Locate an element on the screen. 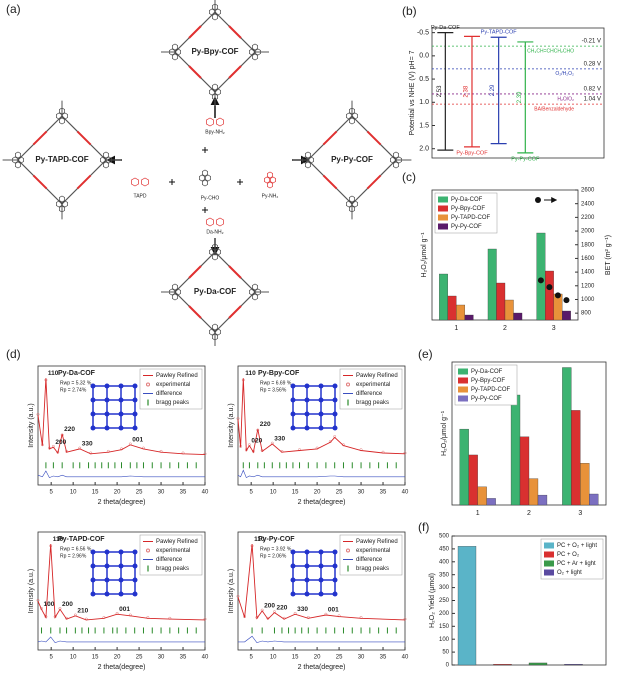  x-tick-label: 20 is located at coordinates (117, 658).